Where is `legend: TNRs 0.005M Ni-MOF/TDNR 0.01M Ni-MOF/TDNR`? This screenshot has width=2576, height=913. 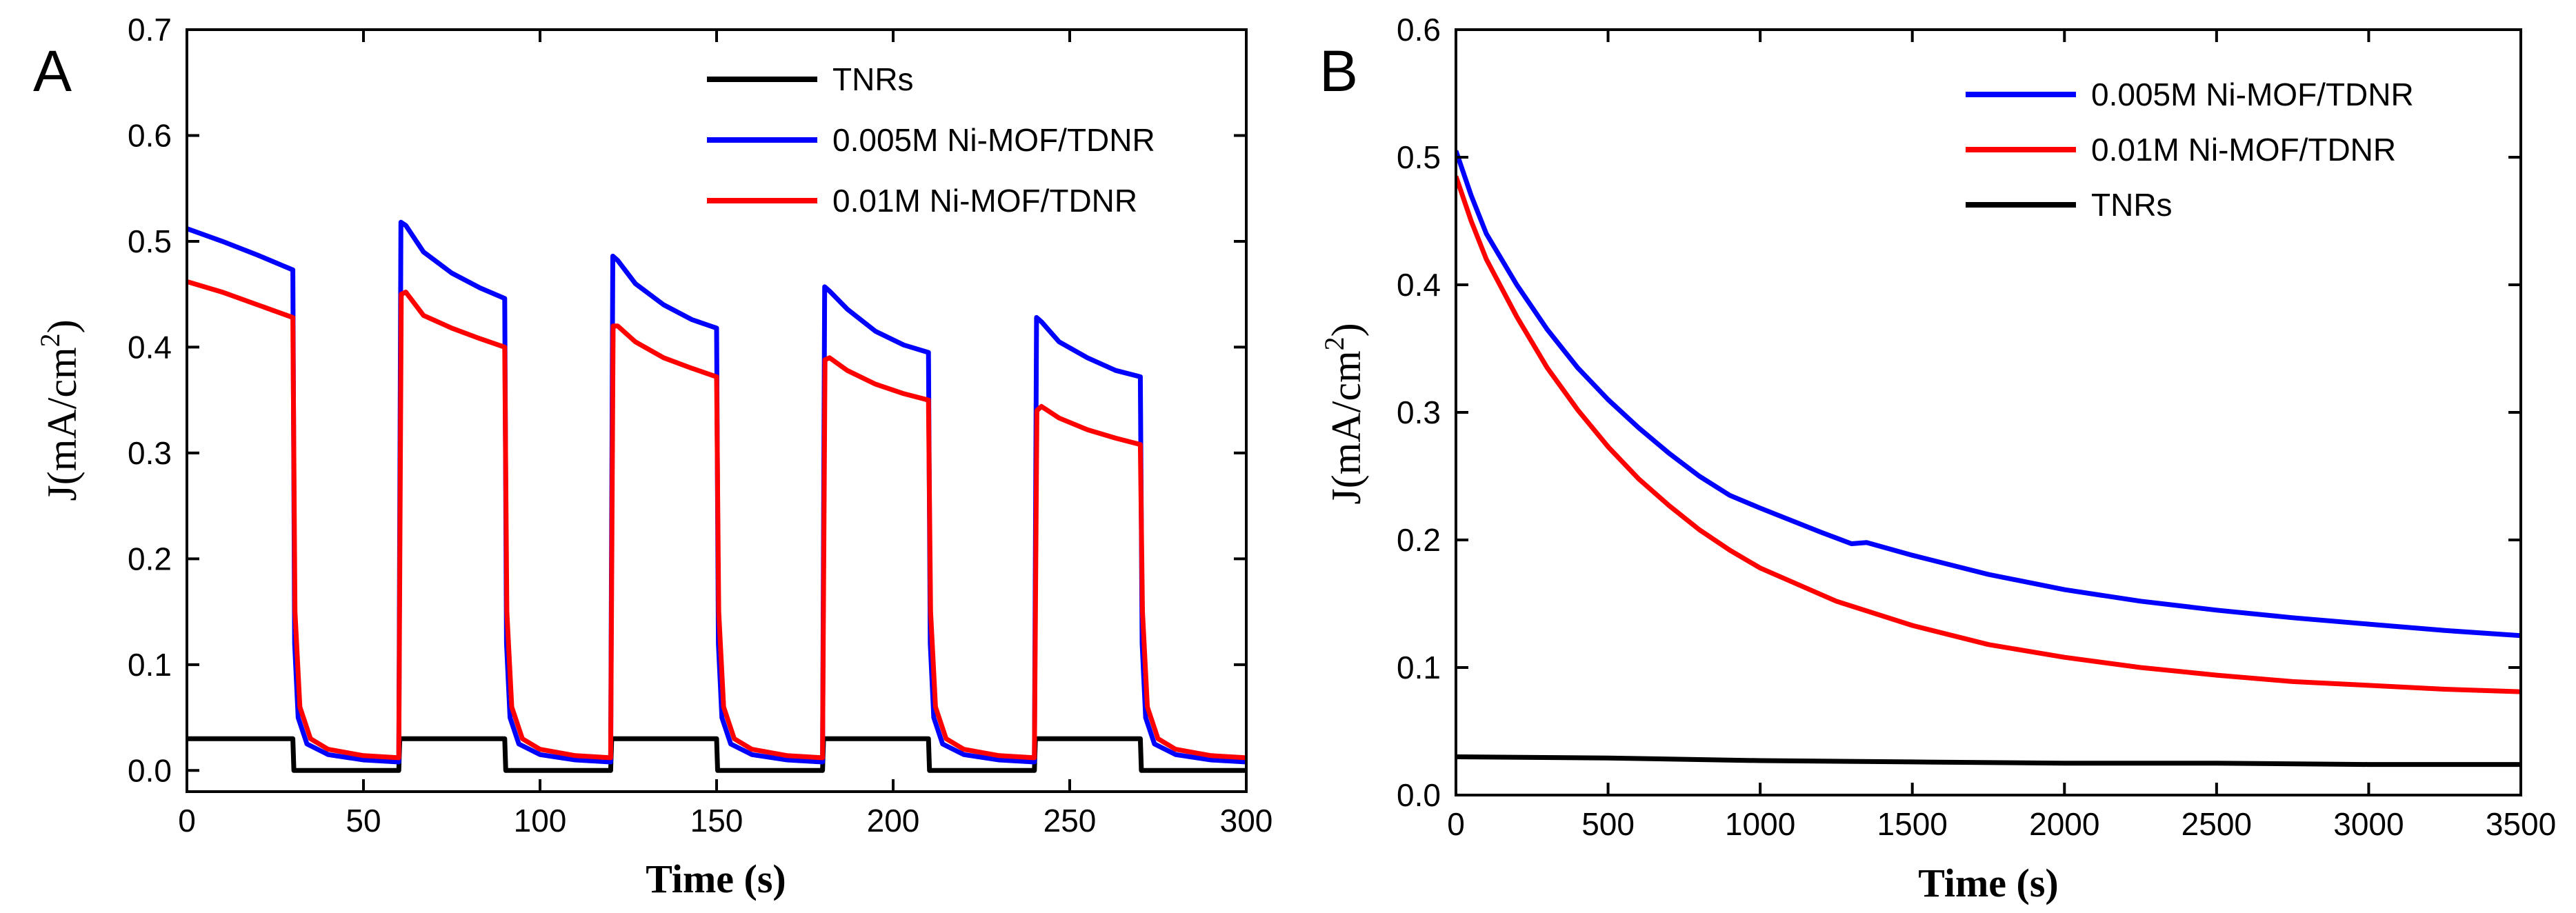
legend: TNRs 0.005M Ni-MOF/TDNR 0.01M Ni-MOF/TDNR is located at coordinates (931, 140).